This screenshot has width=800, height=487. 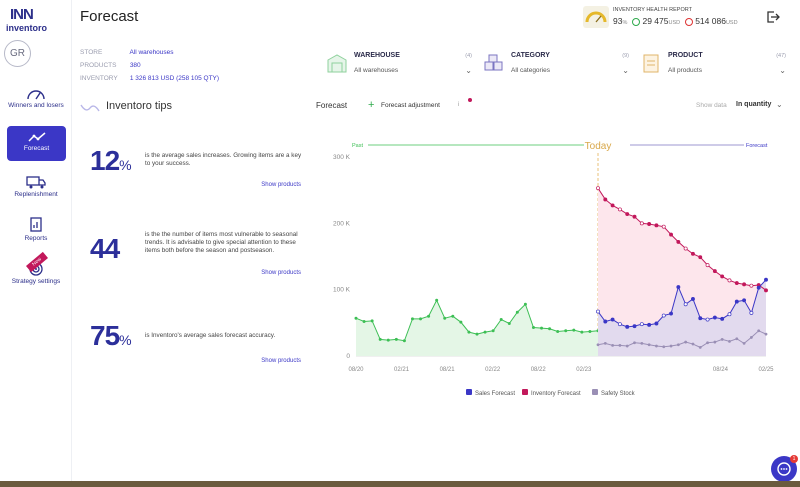 What do you see at coordinates (794, 459) in the screenshot?
I see `chat-badge: 1` at bounding box center [794, 459].